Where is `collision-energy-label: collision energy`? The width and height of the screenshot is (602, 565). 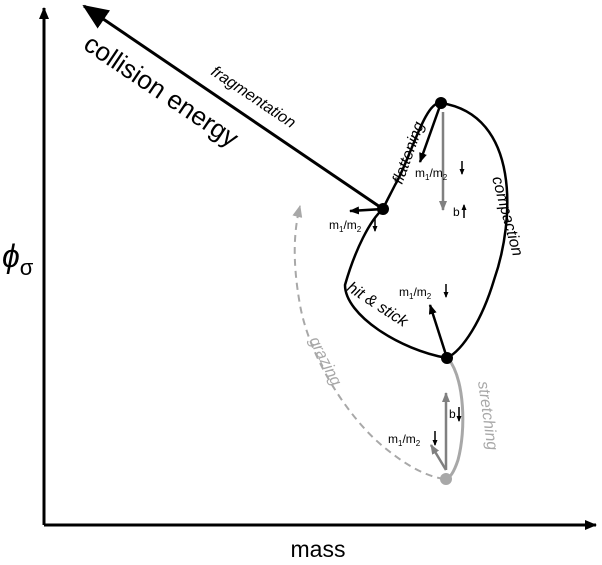
collision-energy-label: collision energy is located at coordinates (161, 90).